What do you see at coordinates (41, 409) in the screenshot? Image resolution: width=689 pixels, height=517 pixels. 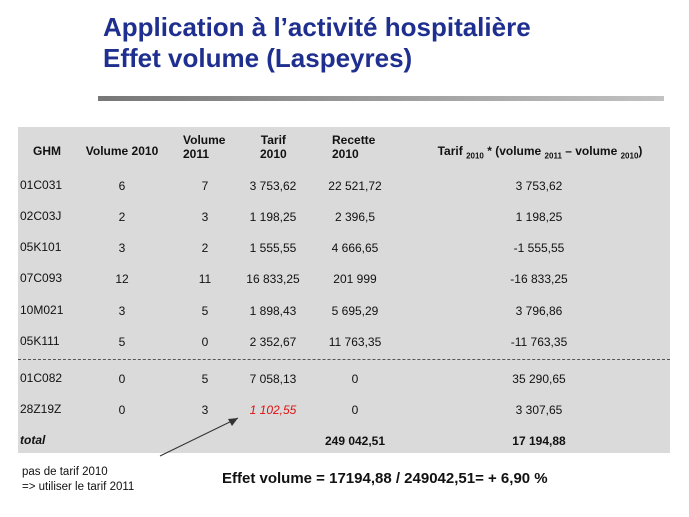 I see `cell-ghm: 28Z19Z` at bounding box center [41, 409].